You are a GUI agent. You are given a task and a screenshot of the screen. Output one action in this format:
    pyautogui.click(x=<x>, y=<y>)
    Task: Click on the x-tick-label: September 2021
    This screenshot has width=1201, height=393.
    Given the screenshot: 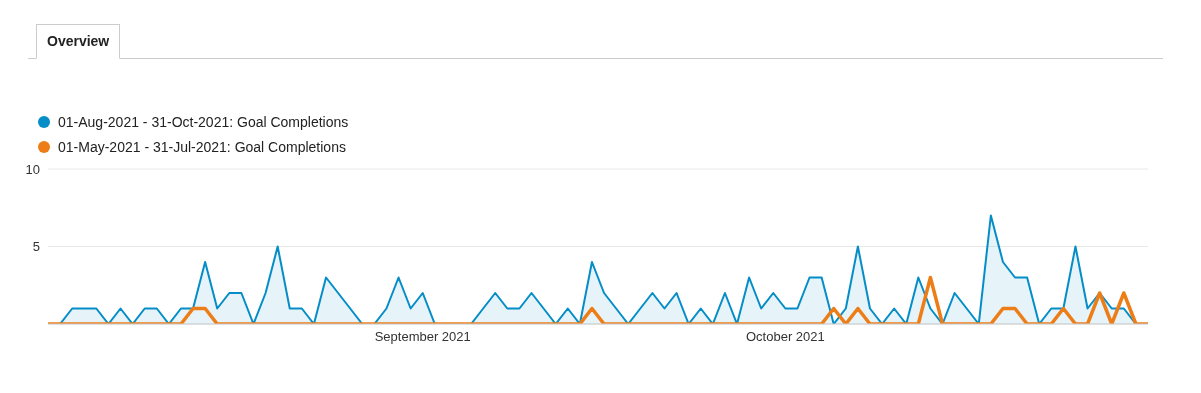 What is the action you would take?
    pyautogui.click(x=422, y=337)
    